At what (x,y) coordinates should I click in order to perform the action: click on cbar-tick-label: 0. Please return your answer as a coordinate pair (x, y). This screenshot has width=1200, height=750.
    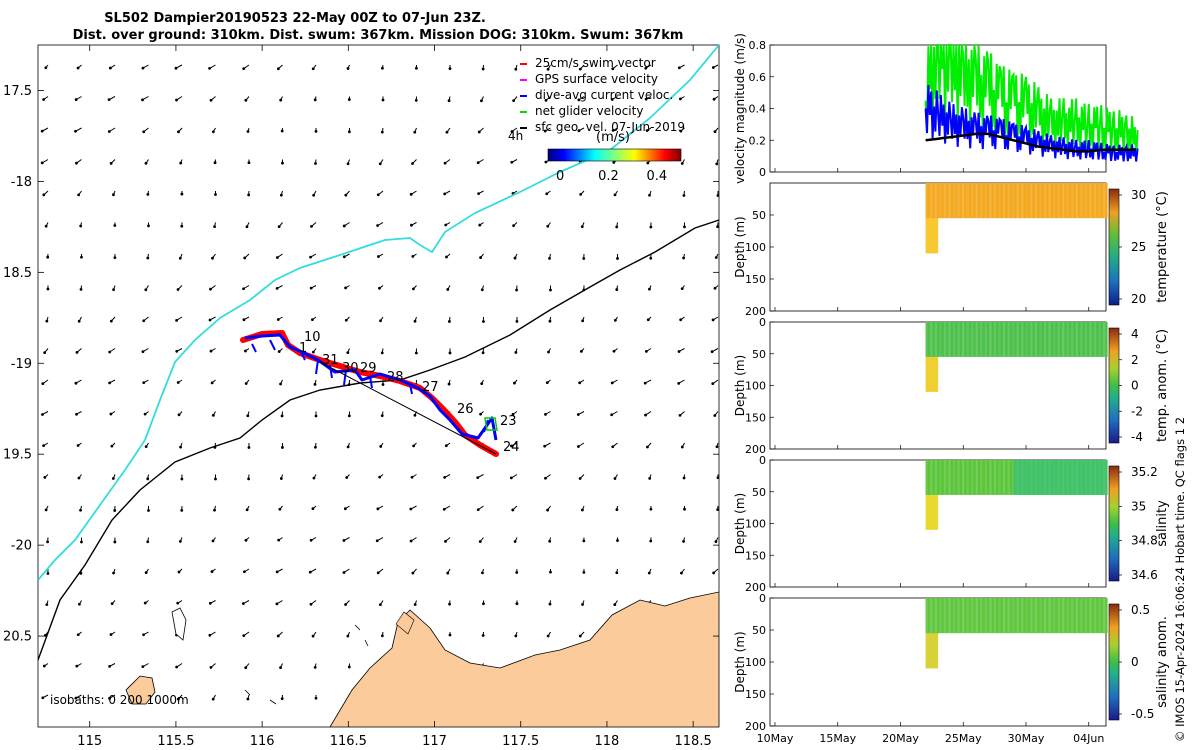
    Looking at the image, I should click on (1135, 386).